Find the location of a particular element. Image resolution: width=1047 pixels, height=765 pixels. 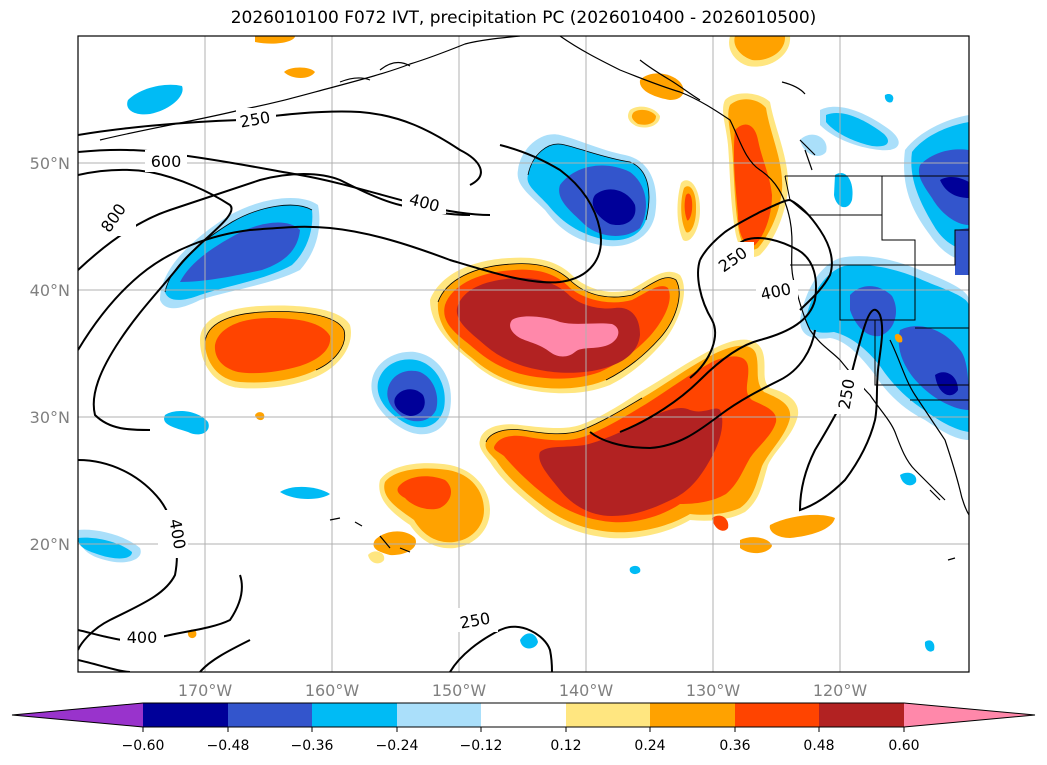

lat-label: 50°N is located at coordinates (50, 163).